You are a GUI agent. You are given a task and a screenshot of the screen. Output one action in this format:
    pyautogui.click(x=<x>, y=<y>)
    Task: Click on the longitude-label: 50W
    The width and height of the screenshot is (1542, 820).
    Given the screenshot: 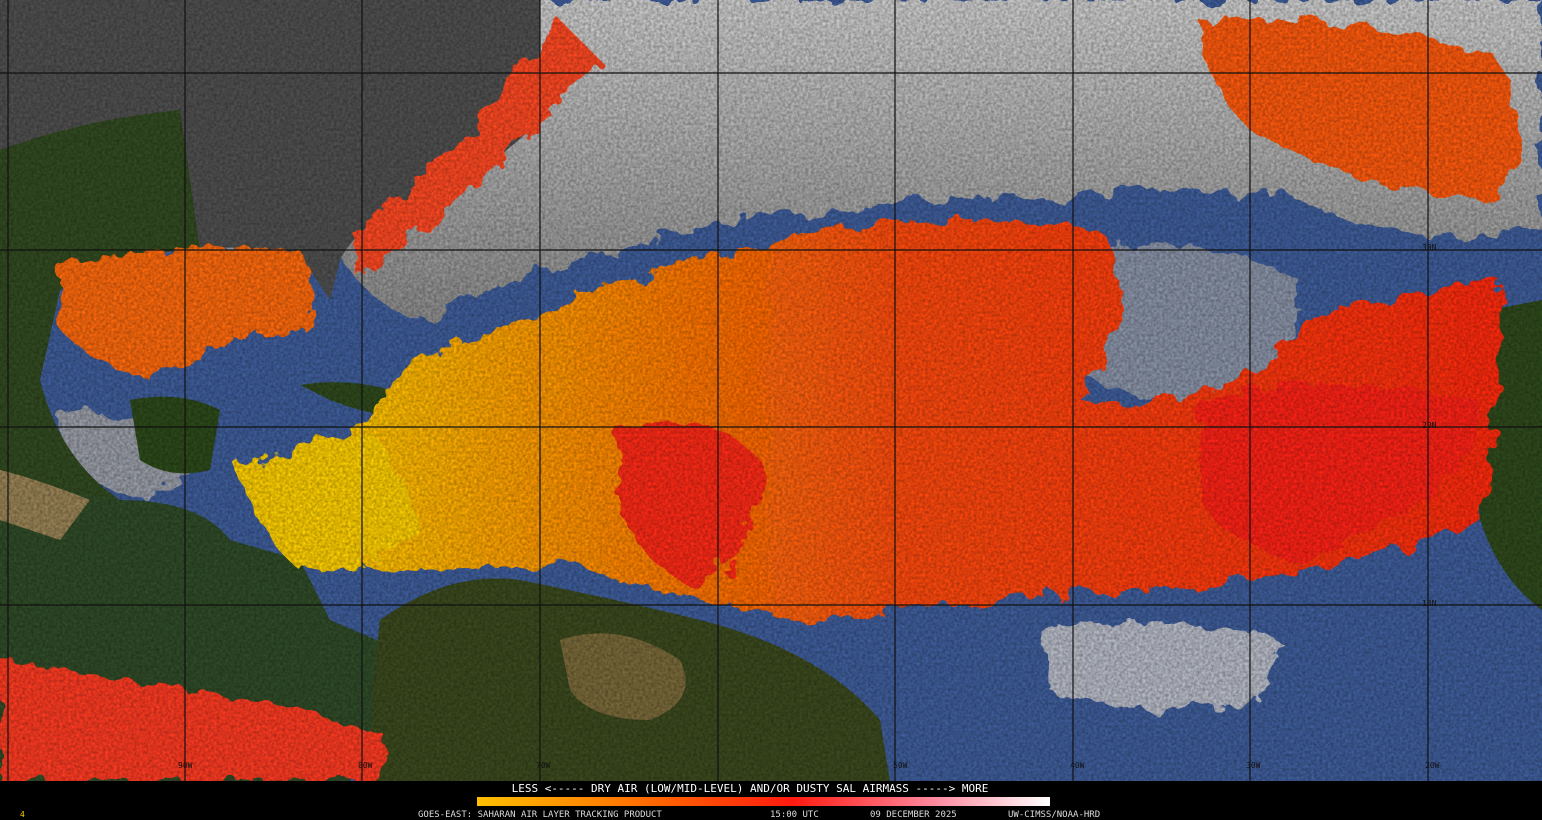 What is the action you would take?
    pyautogui.click(x=900, y=765)
    